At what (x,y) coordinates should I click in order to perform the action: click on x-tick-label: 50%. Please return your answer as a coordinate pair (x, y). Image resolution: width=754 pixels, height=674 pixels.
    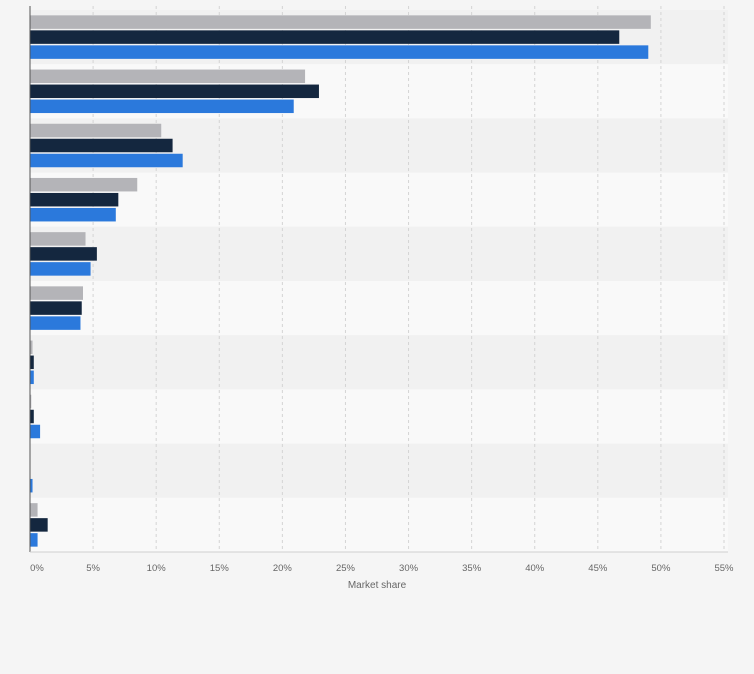
    Looking at the image, I should click on (661, 568).